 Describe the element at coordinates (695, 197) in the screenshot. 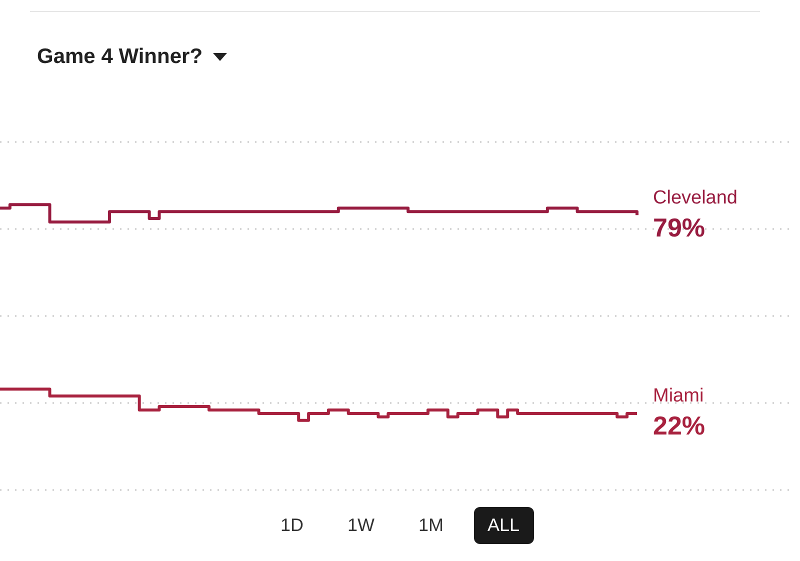

I see `series-label: Cleveland` at that location.